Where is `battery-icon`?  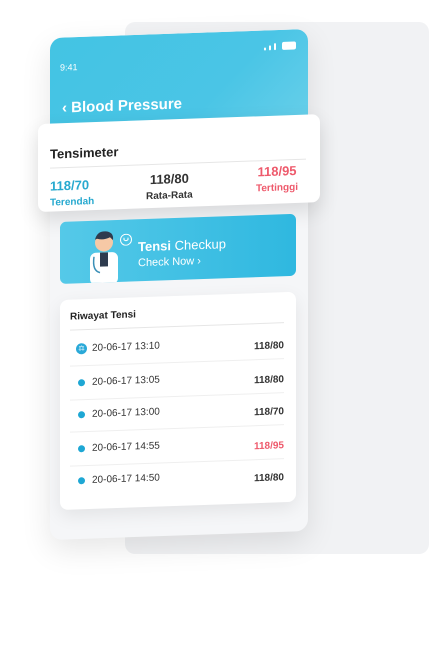
battery-icon is located at coordinates (289, 45).